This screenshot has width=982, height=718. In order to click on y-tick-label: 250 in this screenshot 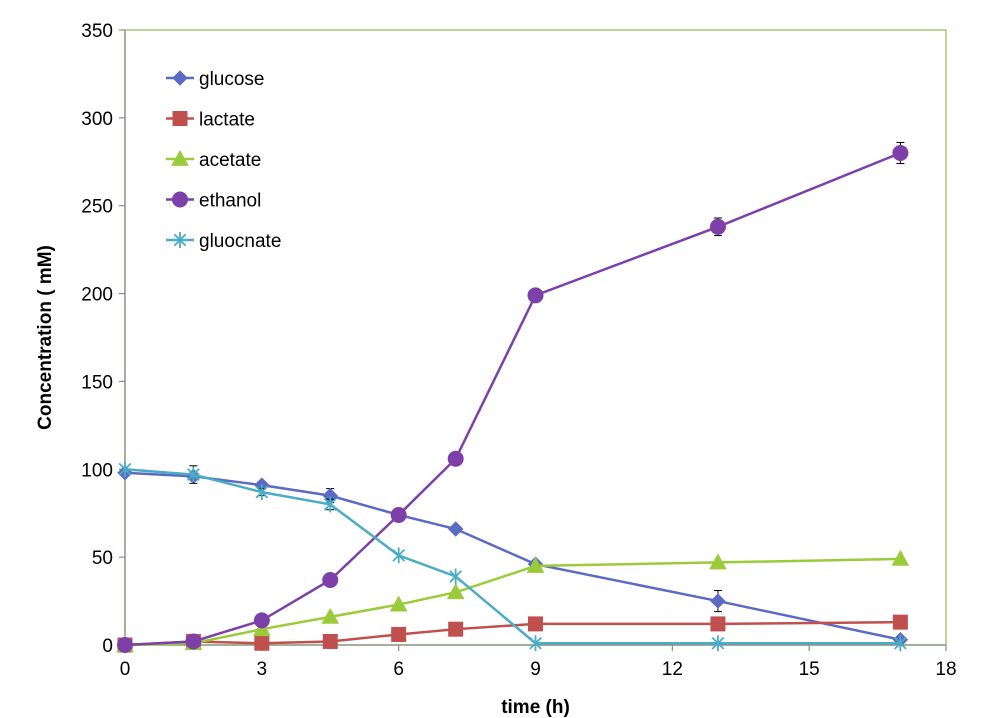, I will do `click(97, 207)`.